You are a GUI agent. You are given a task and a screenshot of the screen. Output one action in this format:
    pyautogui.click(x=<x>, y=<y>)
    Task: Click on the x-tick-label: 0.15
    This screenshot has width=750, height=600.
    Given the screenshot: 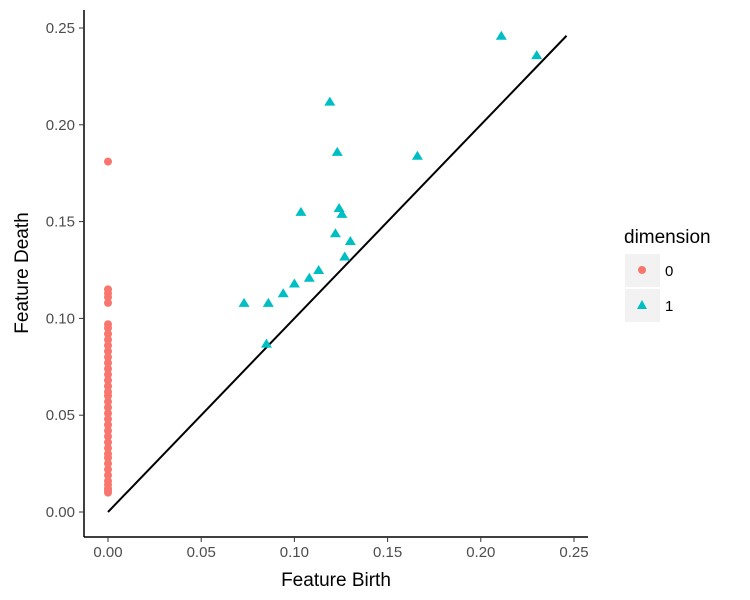 What is the action you would take?
    pyautogui.click(x=387, y=552)
    